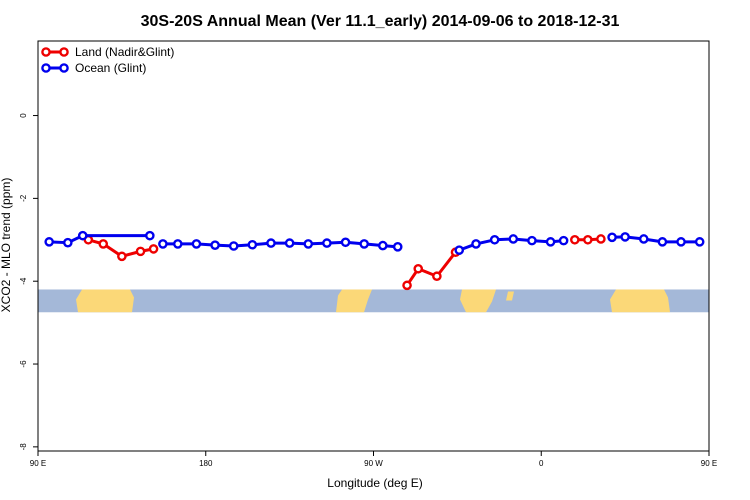 This screenshot has width=750, height=500. What do you see at coordinates (110, 68) in the screenshot?
I see `legend-label: Ocean (Glint)` at bounding box center [110, 68].